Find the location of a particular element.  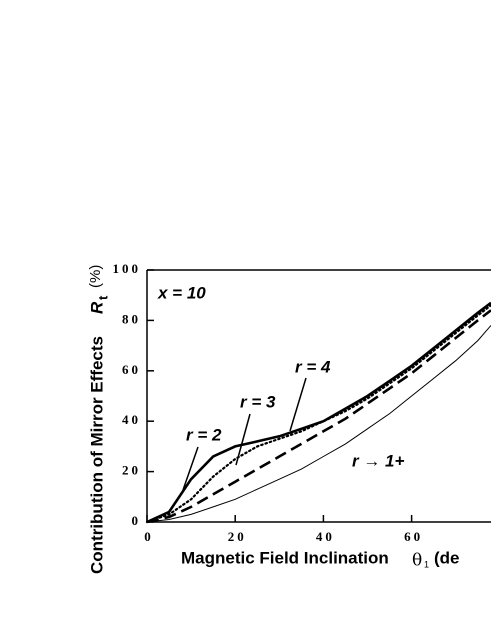

annotation: x = 10 is located at coordinates (181, 292).